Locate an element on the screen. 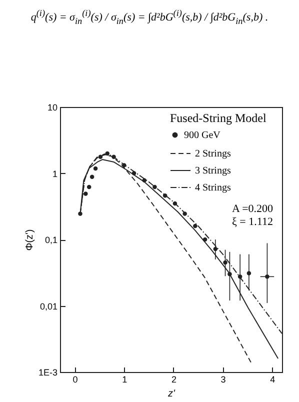  legend-label: 2 Strings is located at coordinates (213, 154).